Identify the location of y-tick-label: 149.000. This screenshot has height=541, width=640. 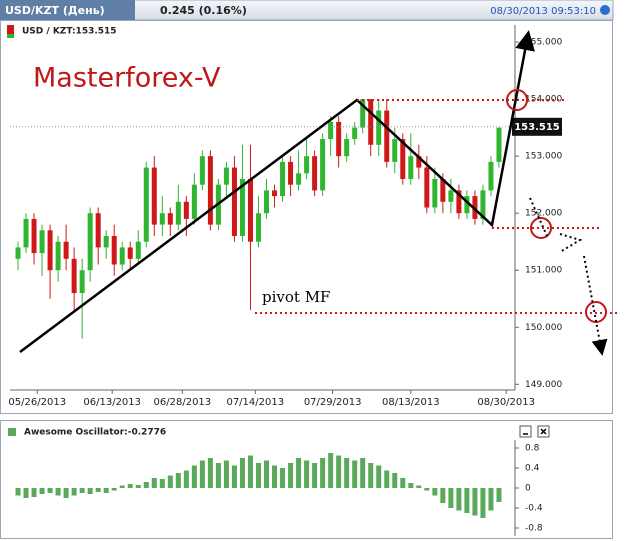
(543, 385).